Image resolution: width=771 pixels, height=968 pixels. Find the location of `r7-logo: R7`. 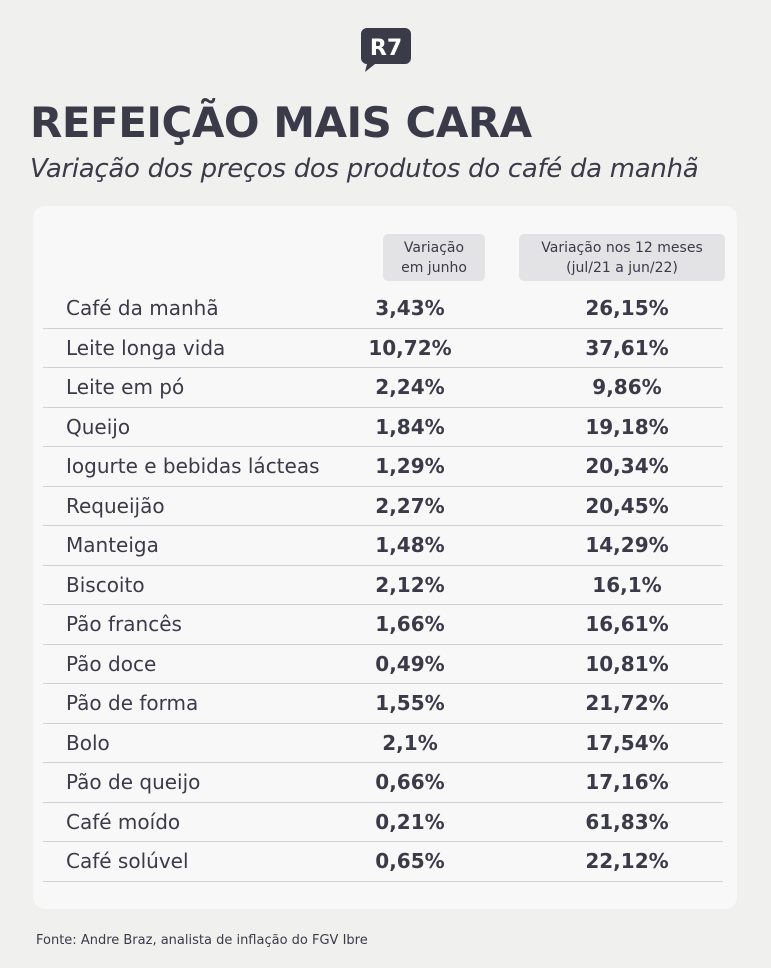

r7-logo: R7 is located at coordinates (386, 50).